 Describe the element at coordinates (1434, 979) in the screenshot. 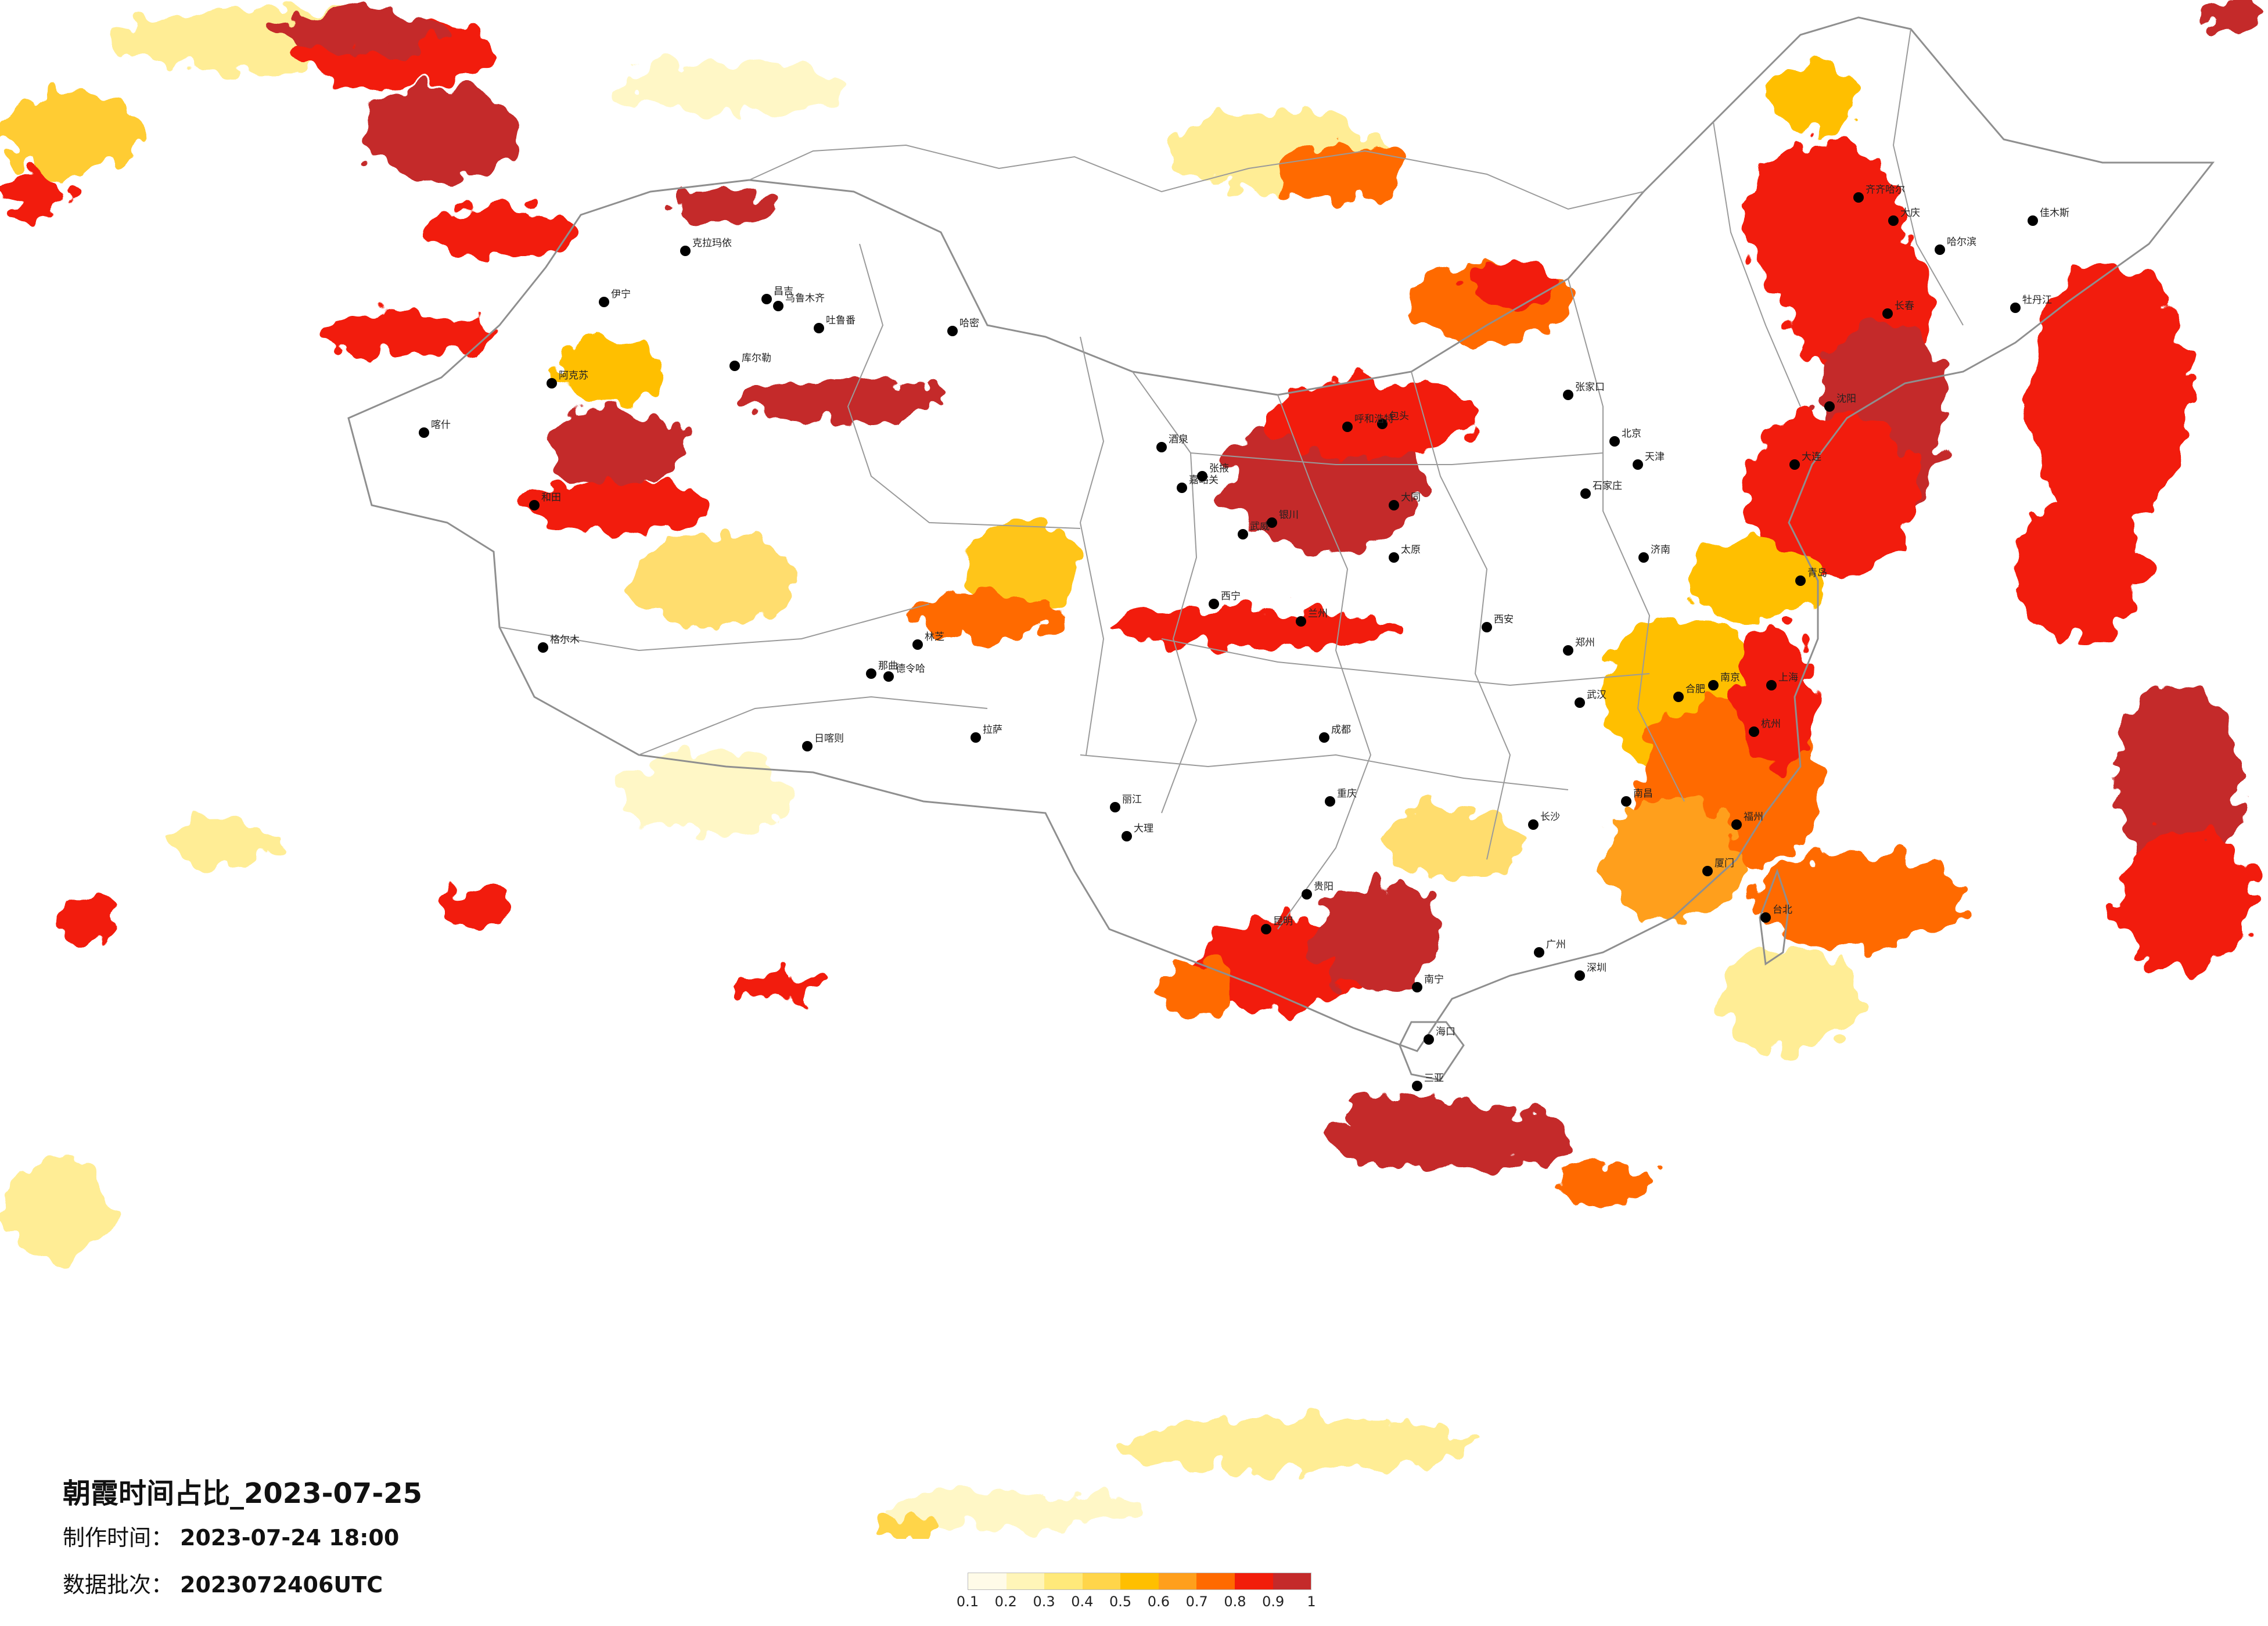

I see `city-label: 南宁` at that location.